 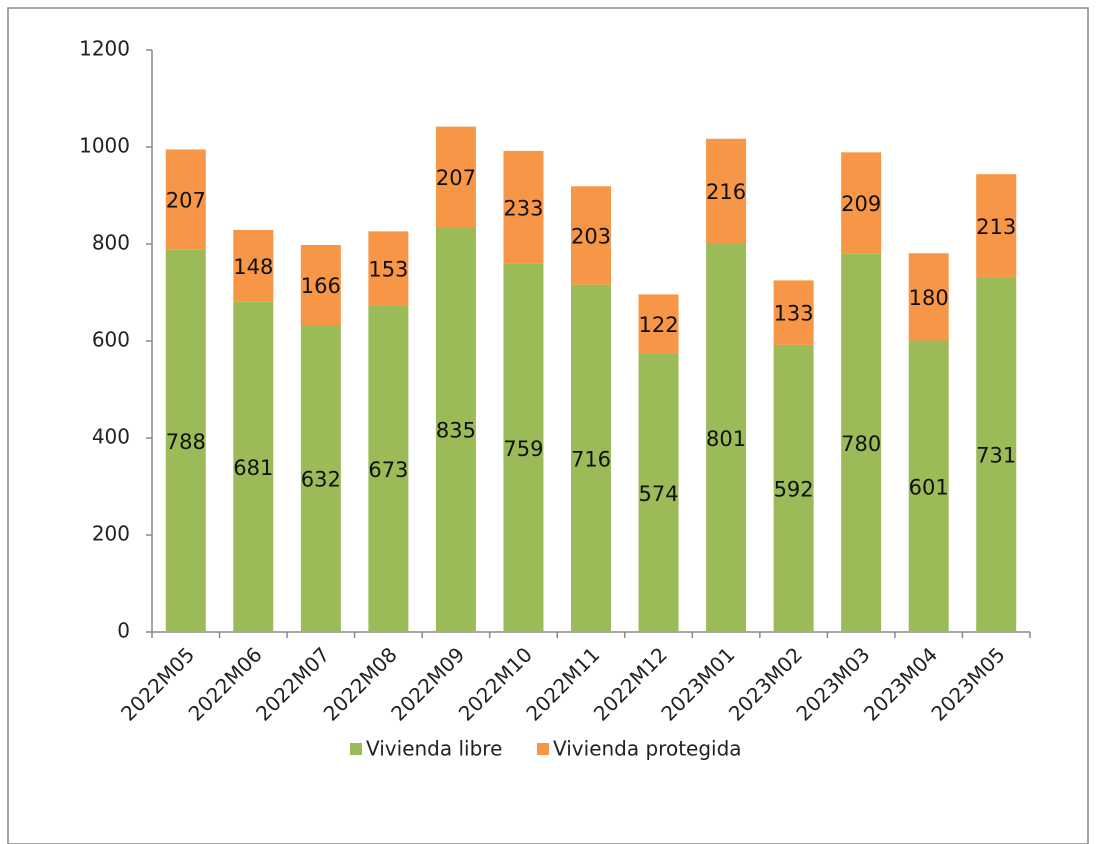 I want to click on data-label: 180, so click(x=929, y=298).